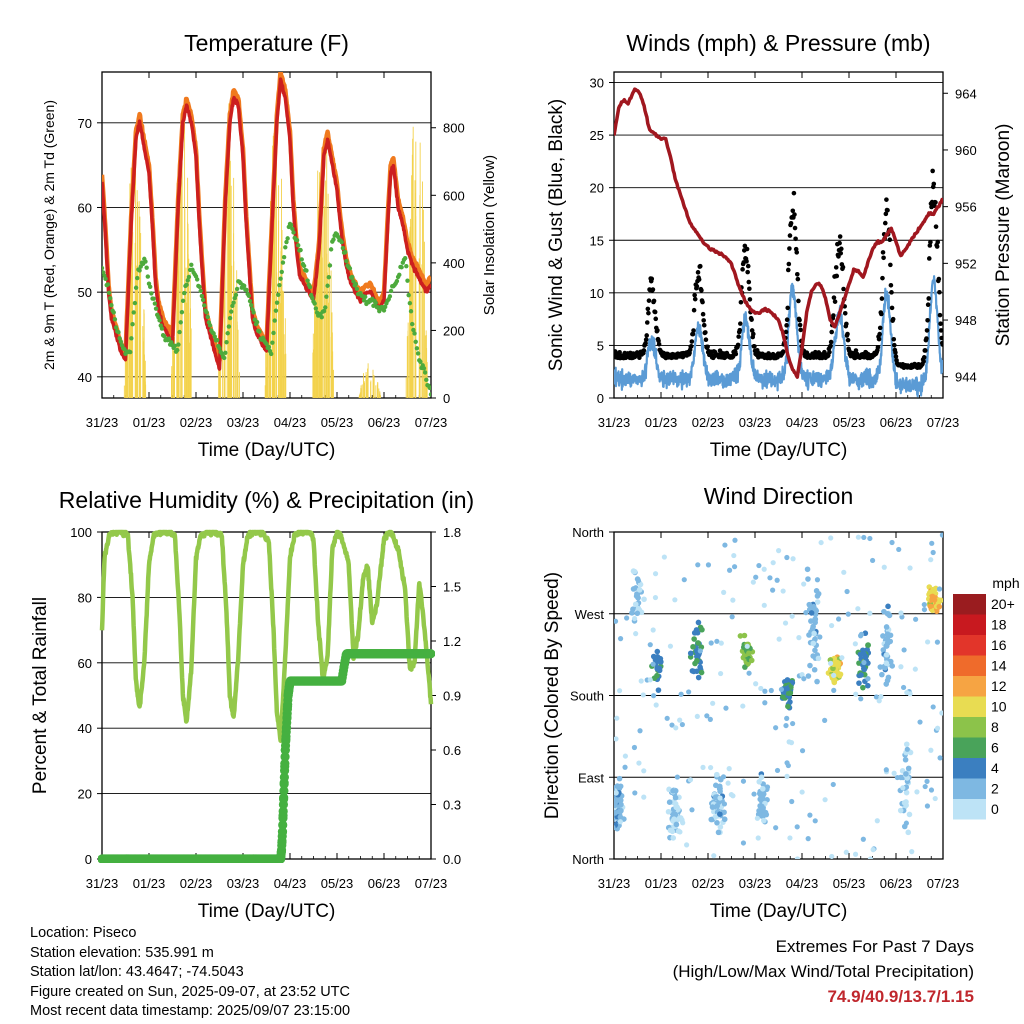 The width and height of the screenshot is (1024, 1024). Describe the element at coordinates (823, 971) in the screenshot. I see `extremes-subtitle: (High/Low/Max Wind/Total Precipitation)` at that location.